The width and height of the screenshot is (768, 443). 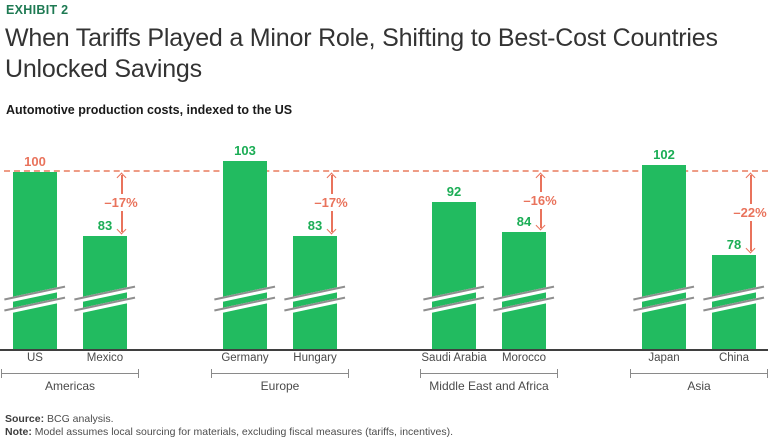 What do you see at coordinates (229, 419) in the screenshot?
I see `source-line: Source: BCG analysis.` at bounding box center [229, 419].